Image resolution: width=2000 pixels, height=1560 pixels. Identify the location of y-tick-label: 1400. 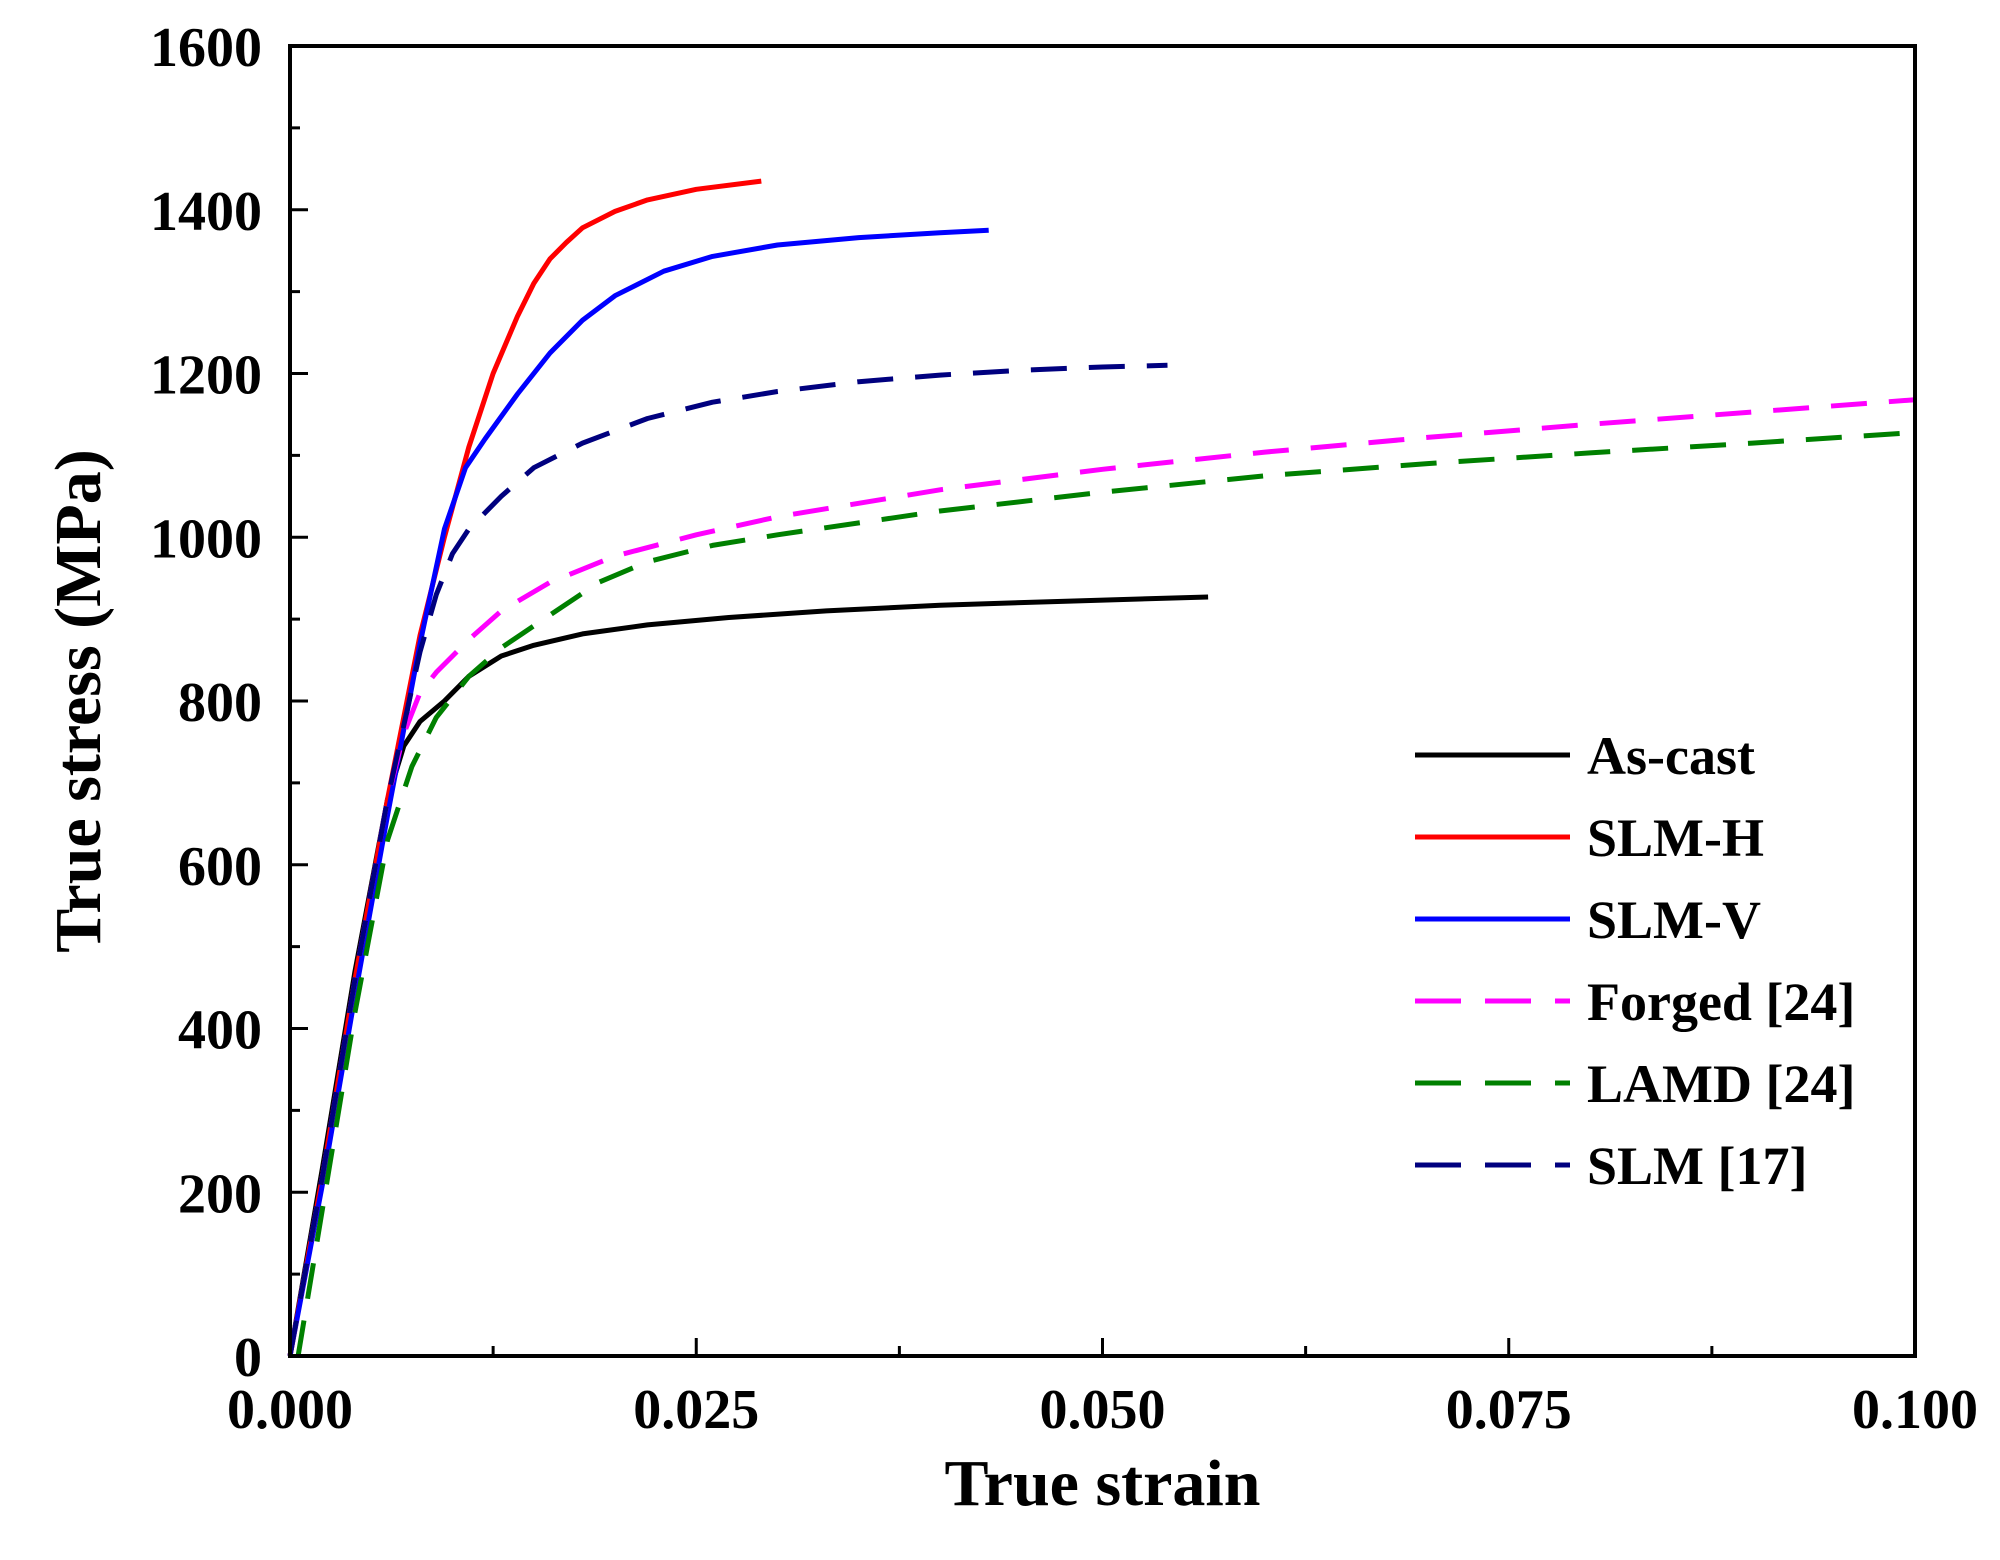
(206, 212).